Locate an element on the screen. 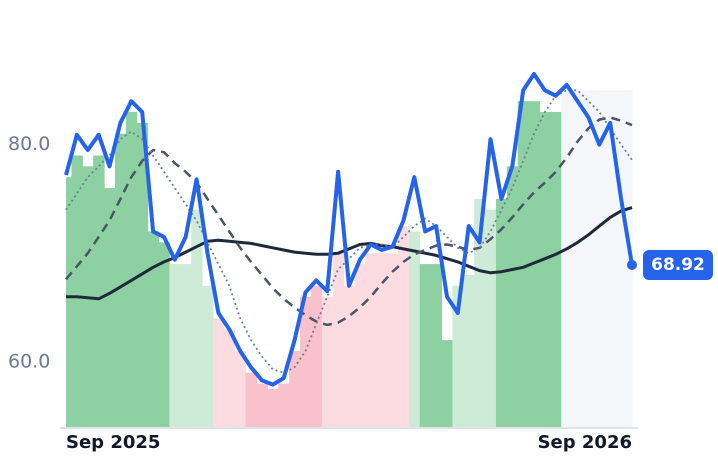 The image size is (718, 464). y-tick-label: 60.0 is located at coordinates (29, 361).